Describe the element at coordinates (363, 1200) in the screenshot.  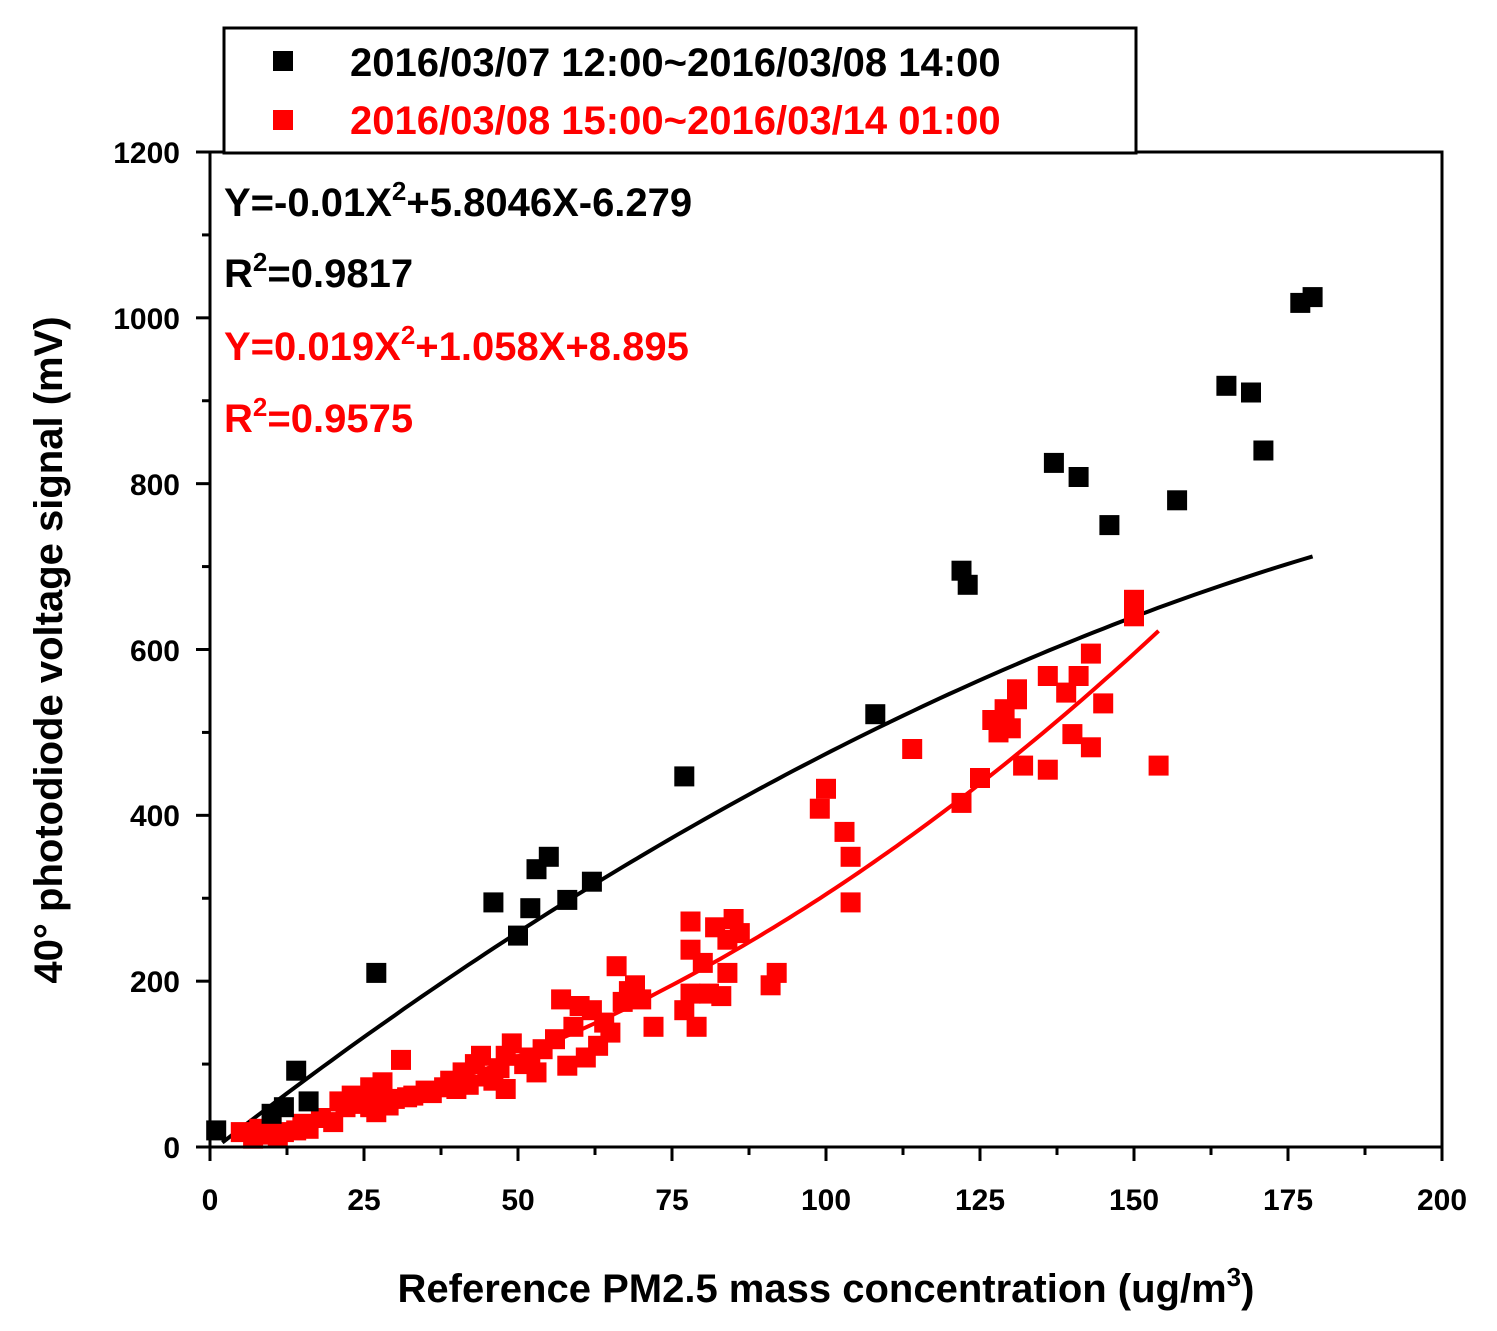
I see `x-tick-label: 25` at that location.